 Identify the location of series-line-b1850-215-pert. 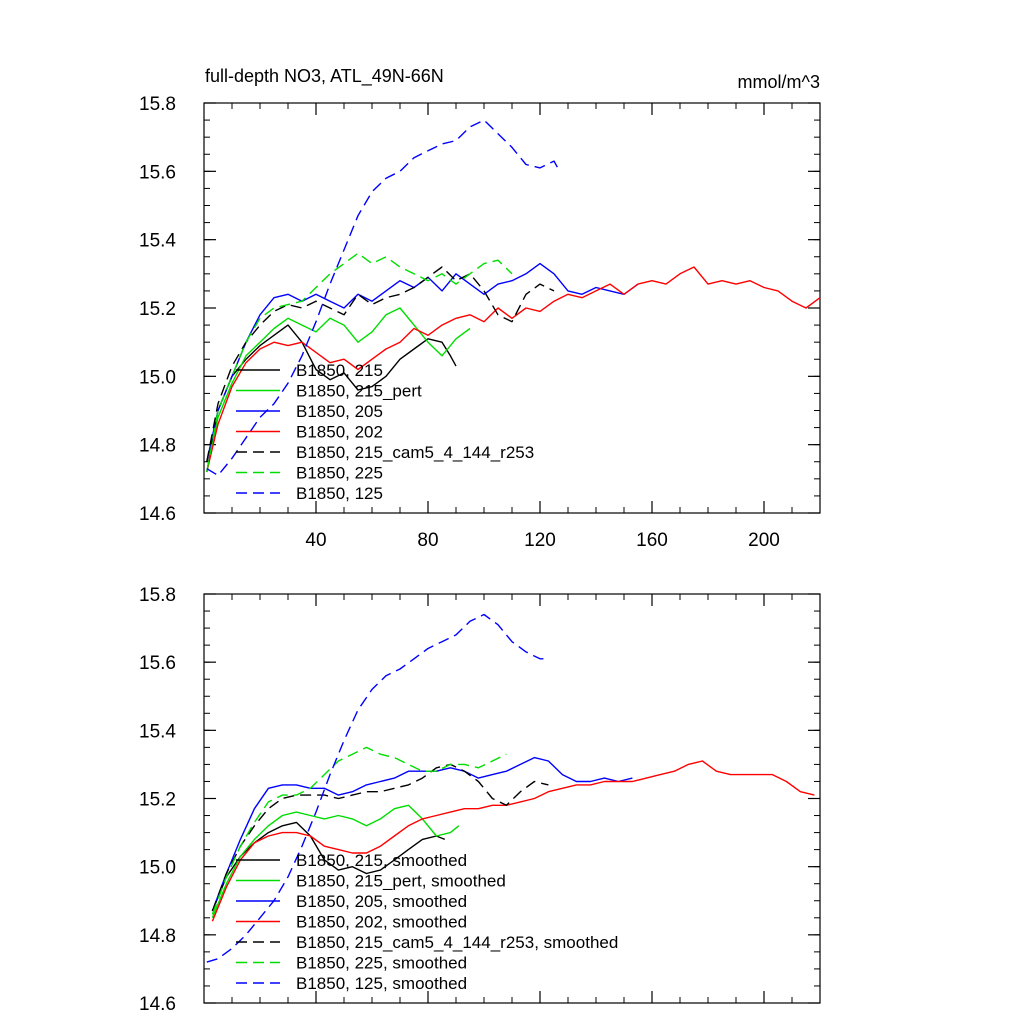
(338, 390).